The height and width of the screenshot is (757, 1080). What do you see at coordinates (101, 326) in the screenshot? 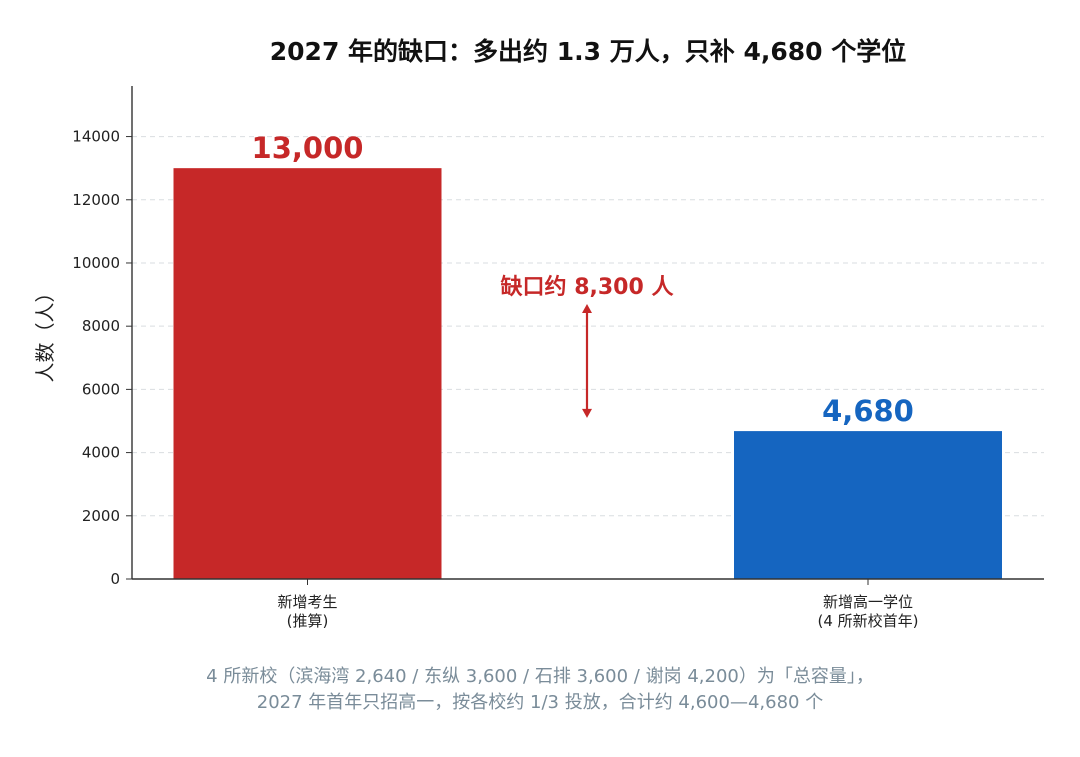
I see `y-tick-label: 8000` at bounding box center [101, 326].